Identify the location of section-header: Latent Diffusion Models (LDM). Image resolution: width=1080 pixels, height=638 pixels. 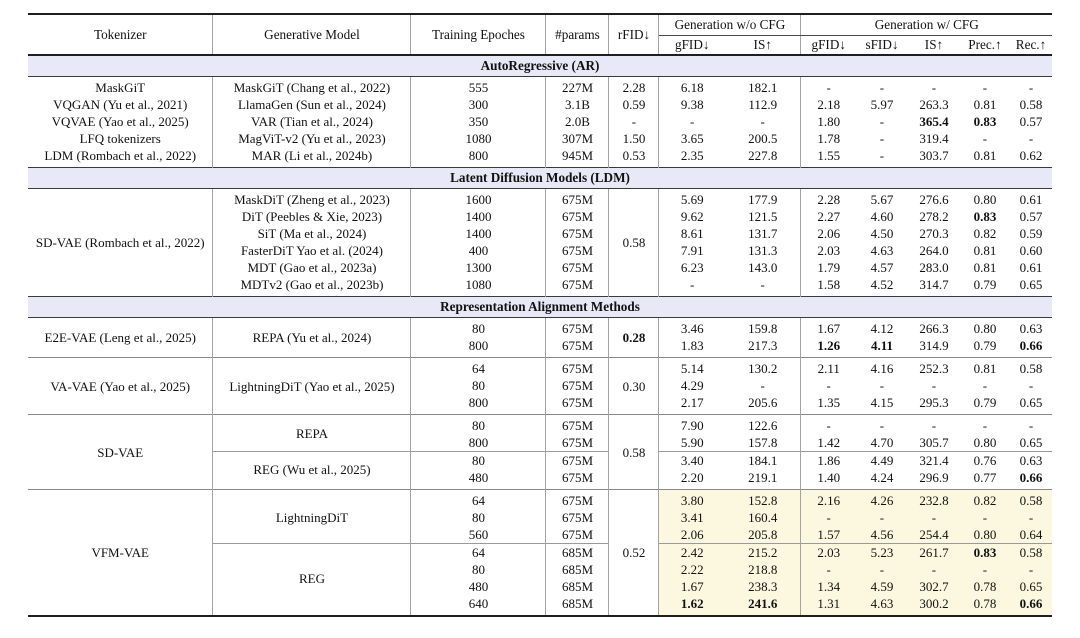
(540, 177).